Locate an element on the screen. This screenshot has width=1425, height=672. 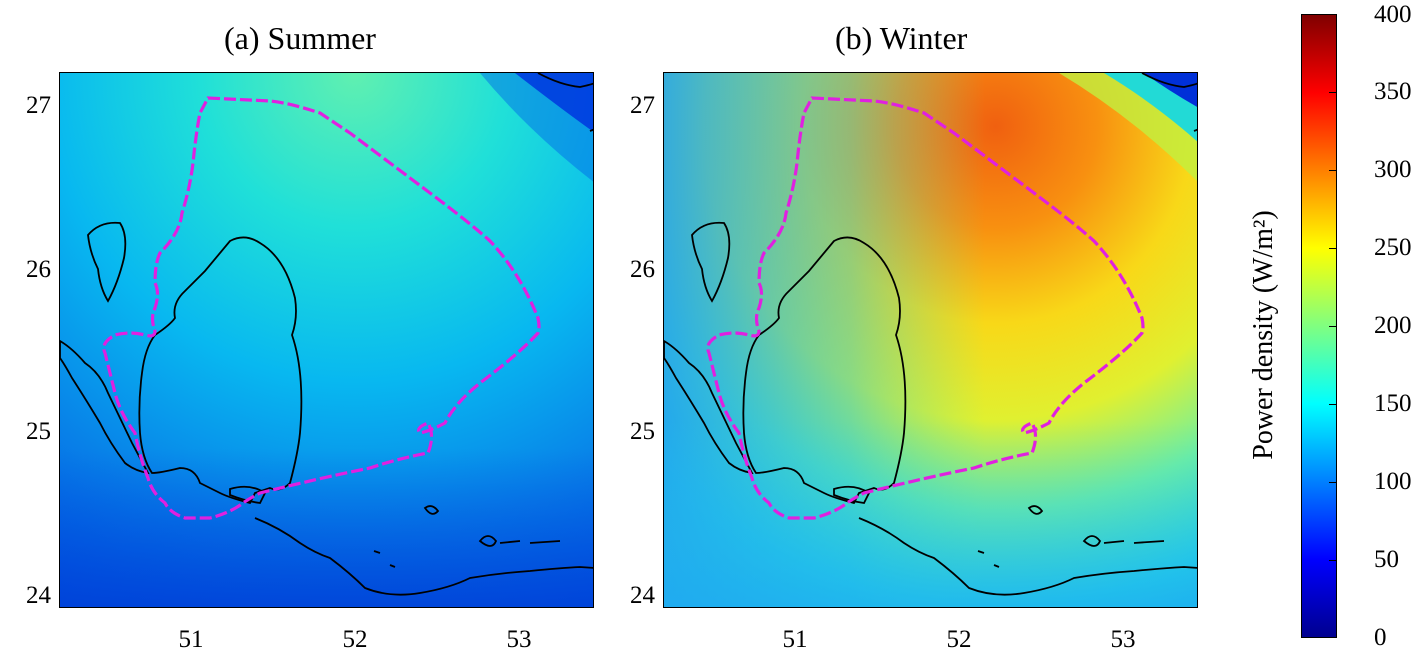
colorbar-tick-label: 0 is located at coordinates (1380, 637).